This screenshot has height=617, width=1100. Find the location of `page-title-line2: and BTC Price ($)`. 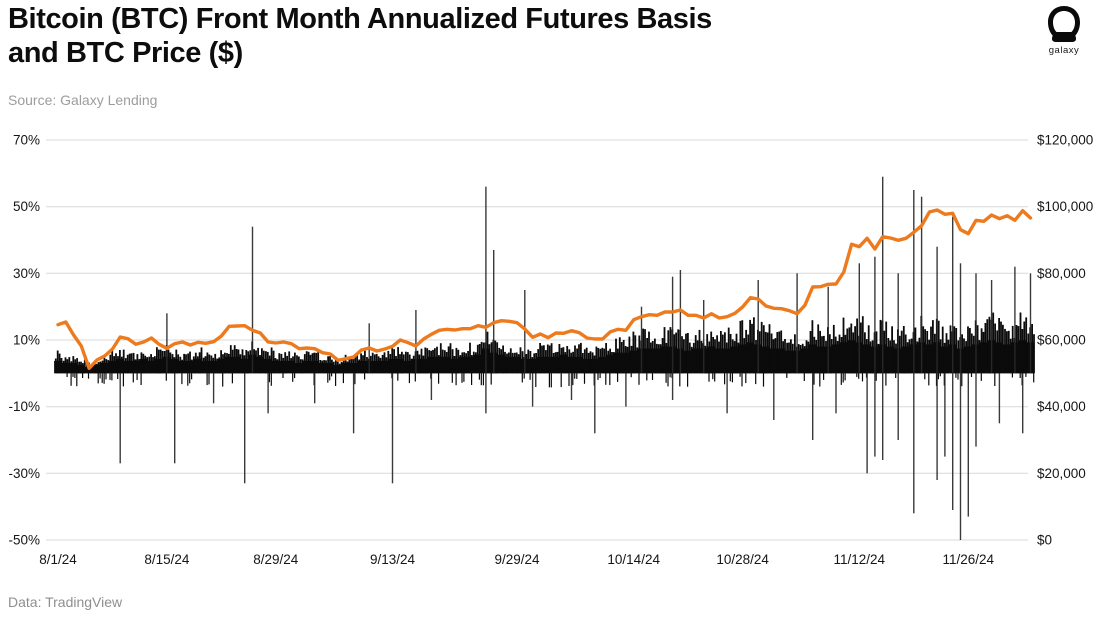

page-title-line2: and BTC Price ($) is located at coordinates (125, 53).